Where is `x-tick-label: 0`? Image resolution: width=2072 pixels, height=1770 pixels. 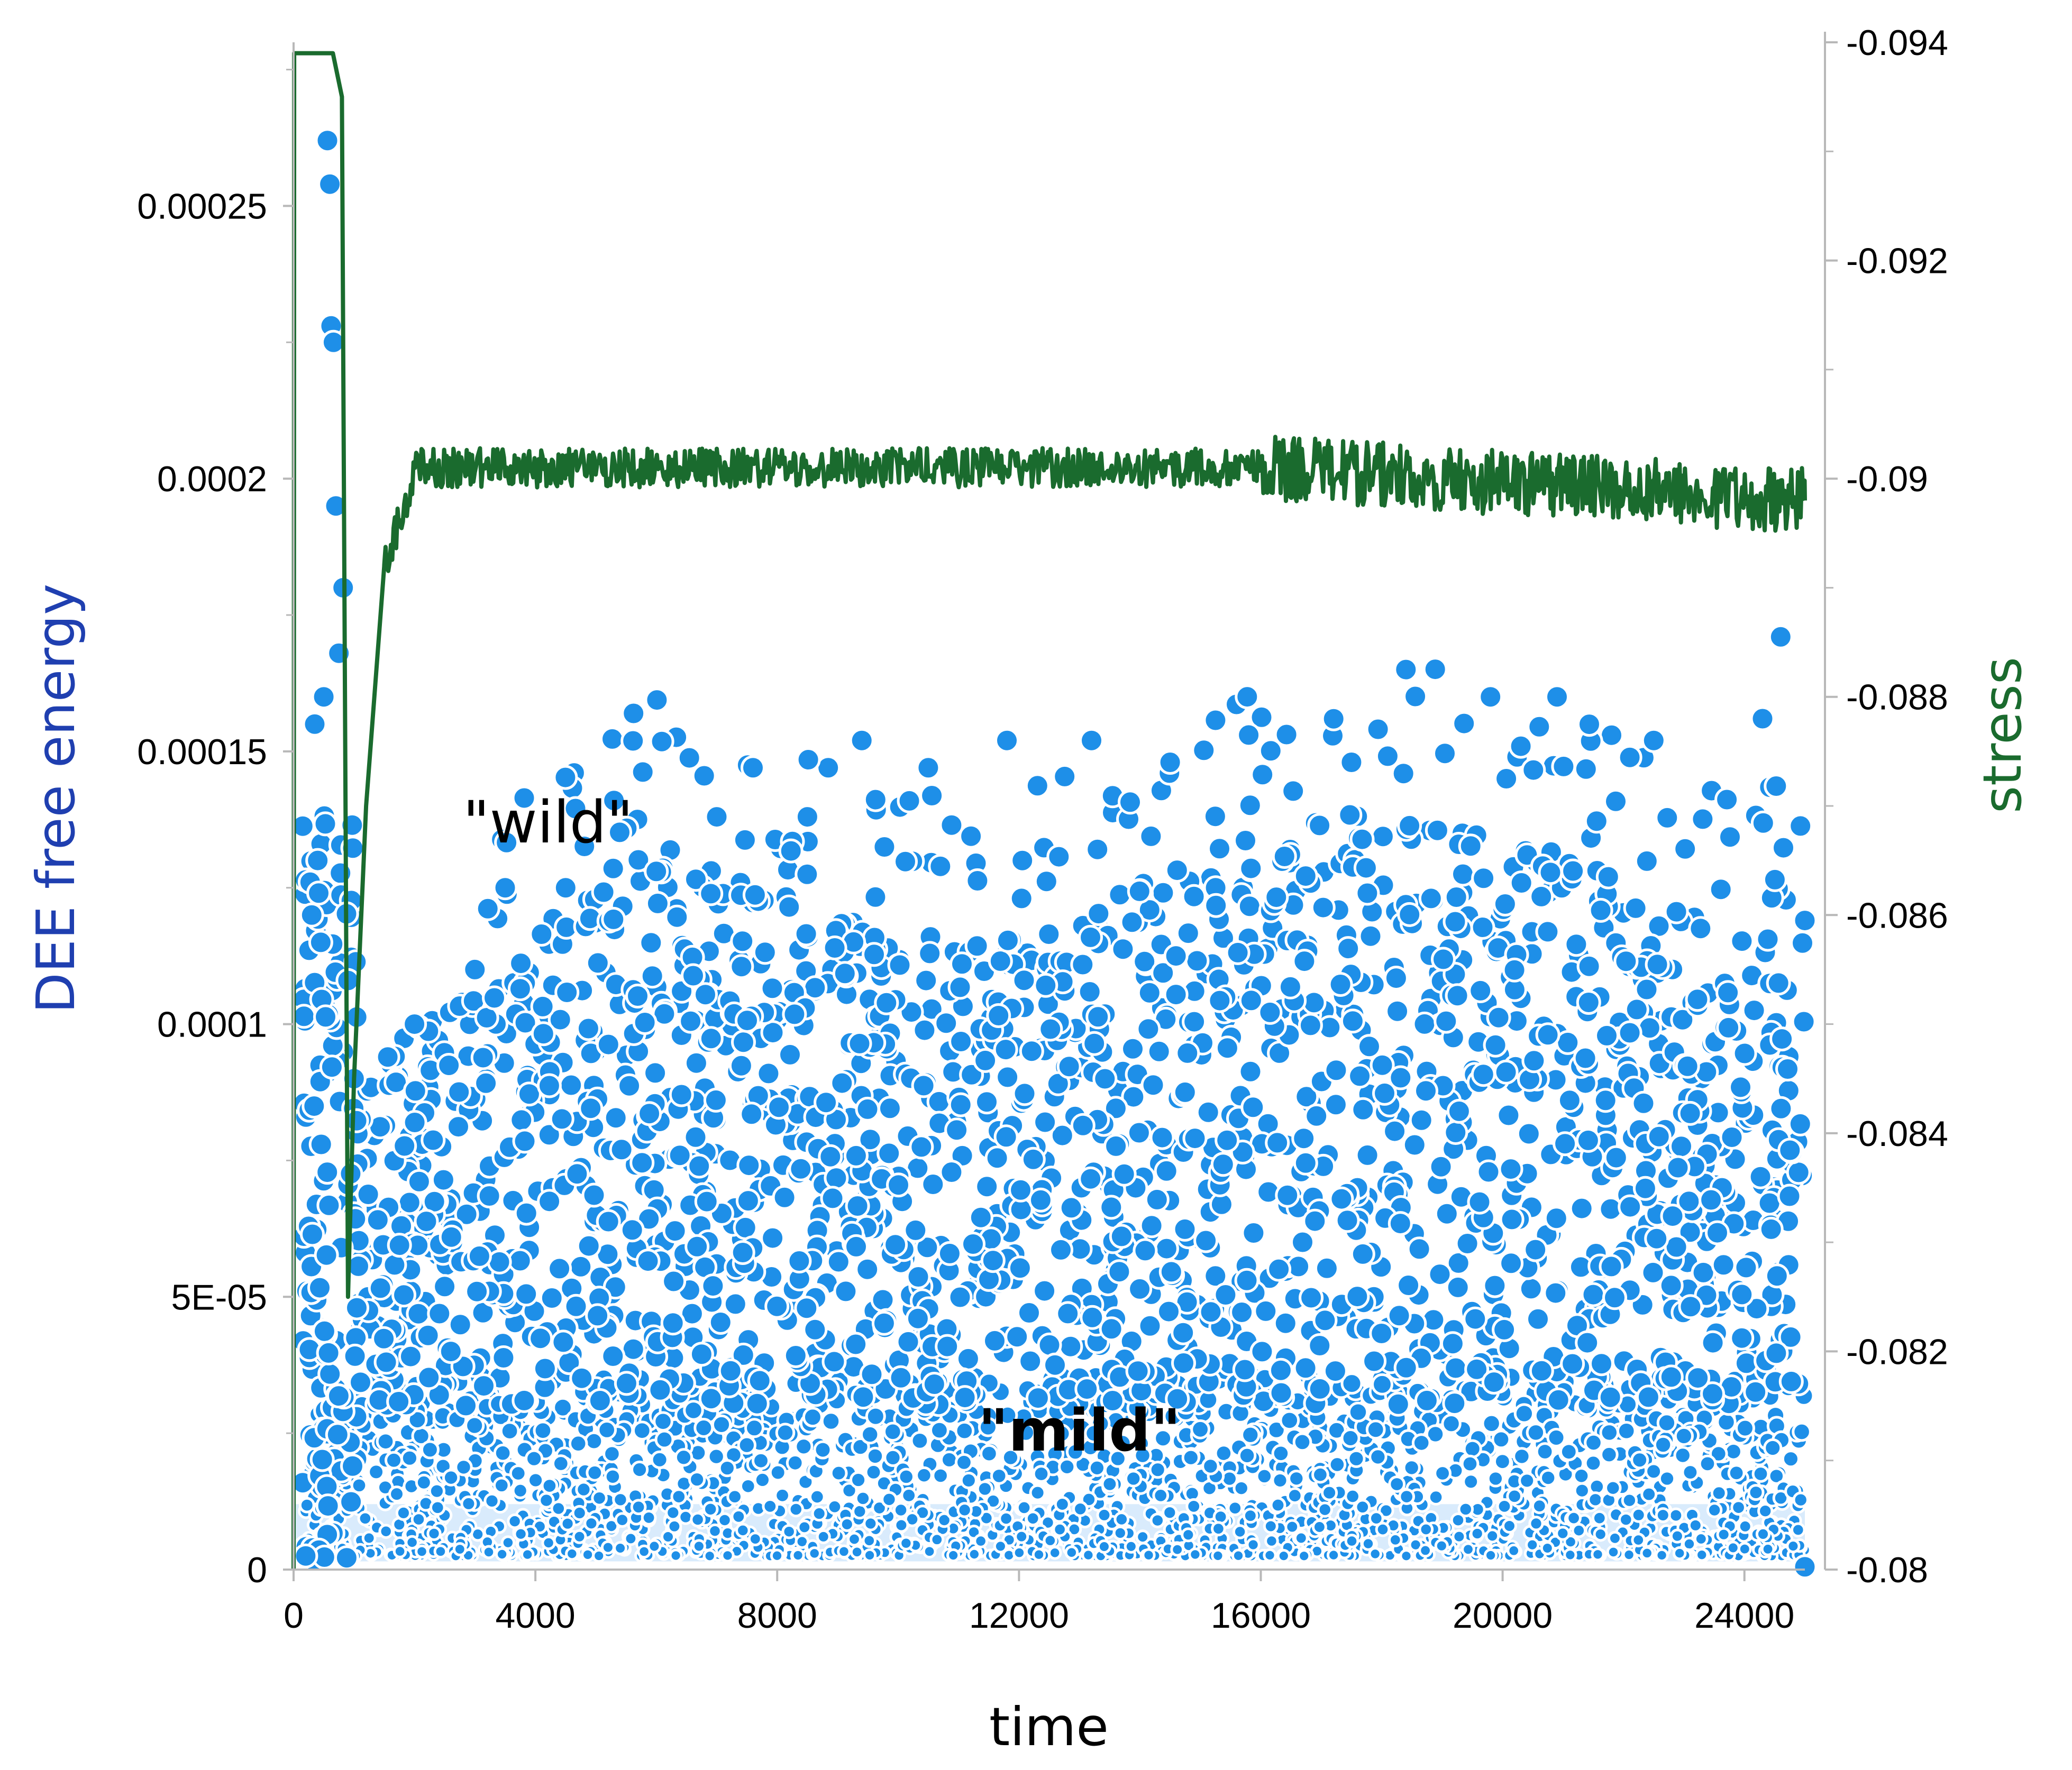 x-tick-label: 0 is located at coordinates (294, 1615).